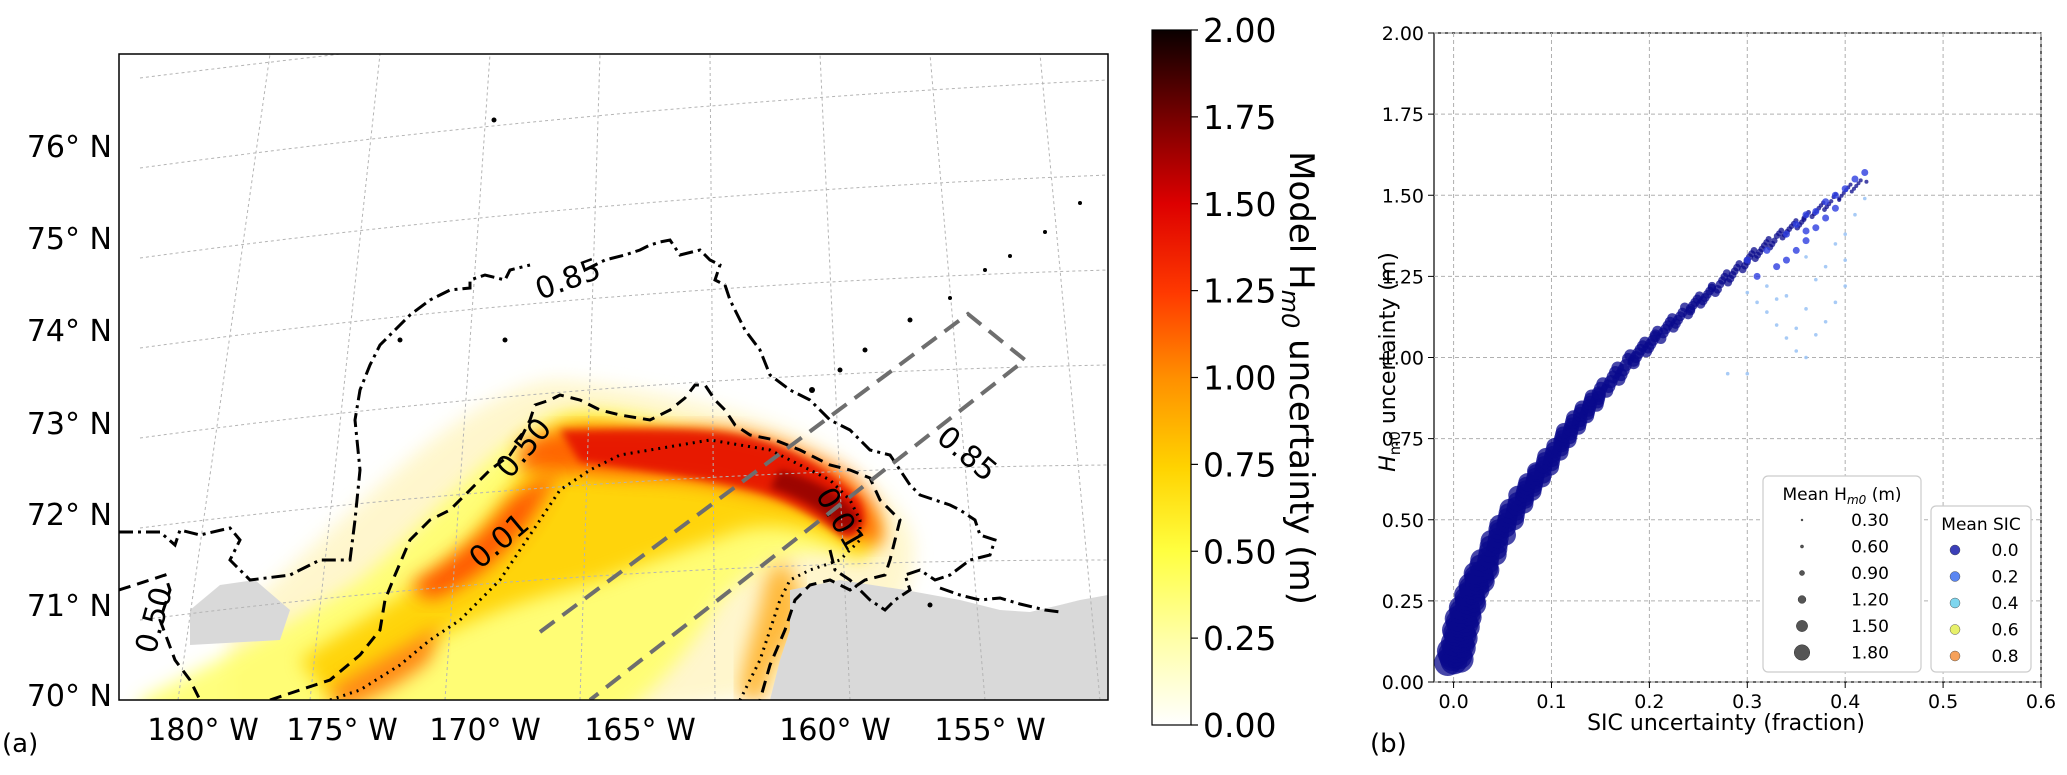  What do you see at coordinates (1857, 500) in the screenshot?
I see `size-legend-title-sub: m0` at bounding box center [1857, 500].